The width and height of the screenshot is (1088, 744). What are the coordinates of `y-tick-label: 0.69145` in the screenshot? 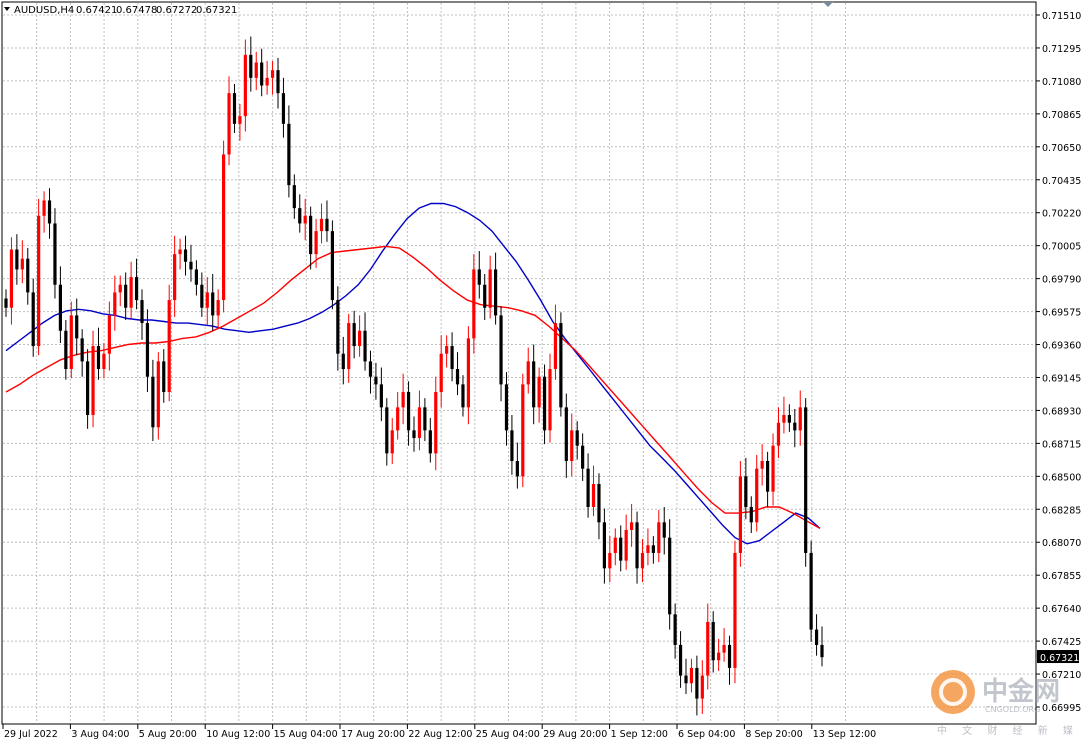 It's located at (1061, 378).